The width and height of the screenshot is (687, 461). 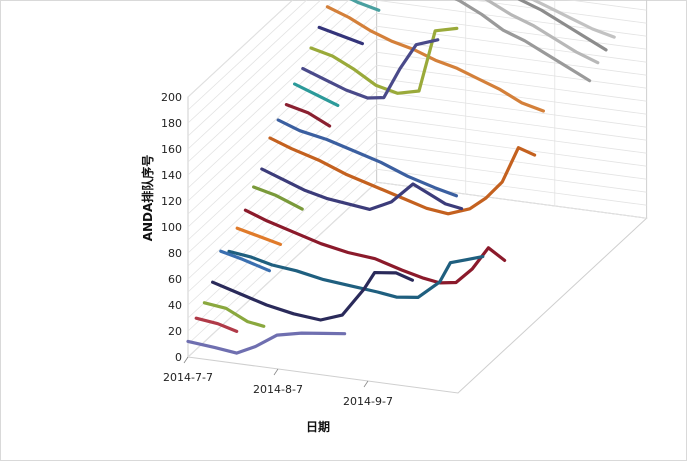 What do you see at coordinates (175, 331) in the screenshot?
I see `y-tick-label: 20` at bounding box center [175, 331].